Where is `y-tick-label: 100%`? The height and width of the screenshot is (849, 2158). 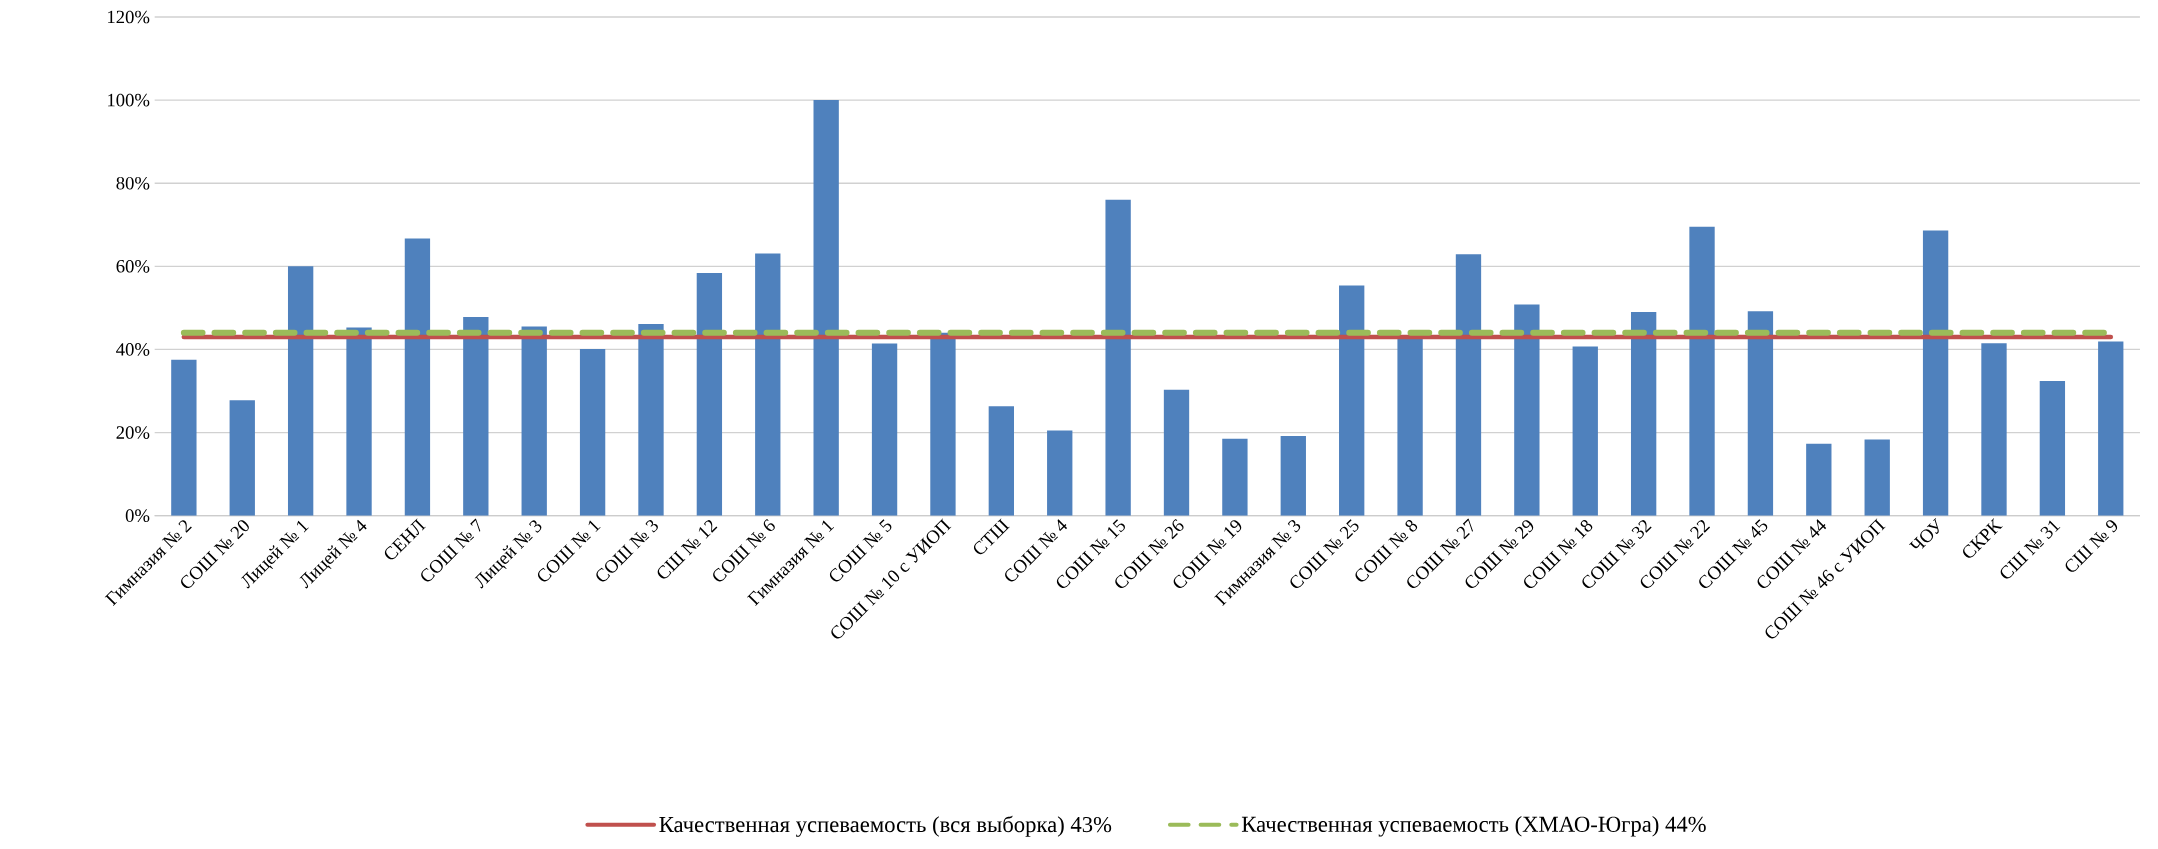
y-tick-label: 100% is located at coordinates (129, 100).